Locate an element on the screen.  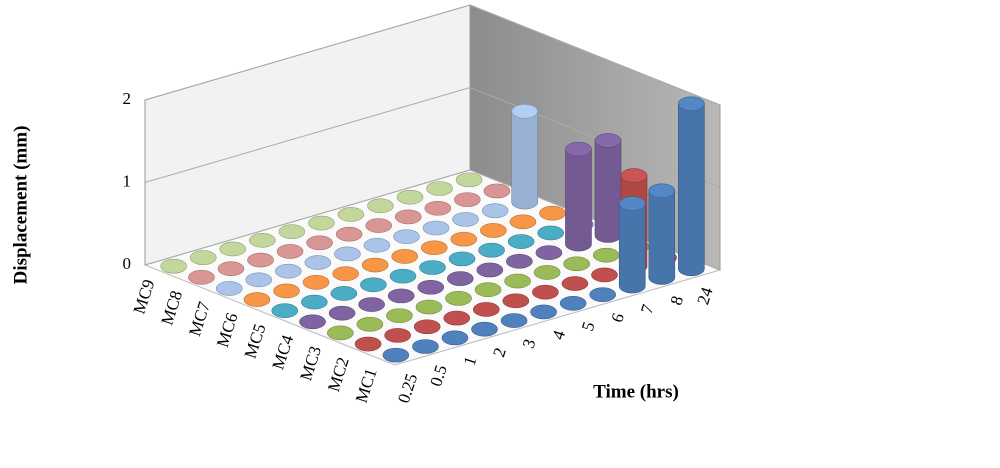
y-tick-label: 2 is located at coordinates (127, 98).